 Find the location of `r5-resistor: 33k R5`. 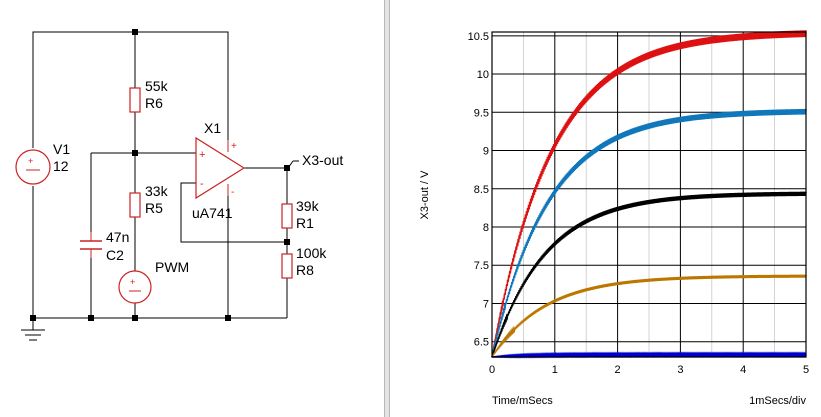

r5-resistor: 33k R5 is located at coordinates (149, 200).